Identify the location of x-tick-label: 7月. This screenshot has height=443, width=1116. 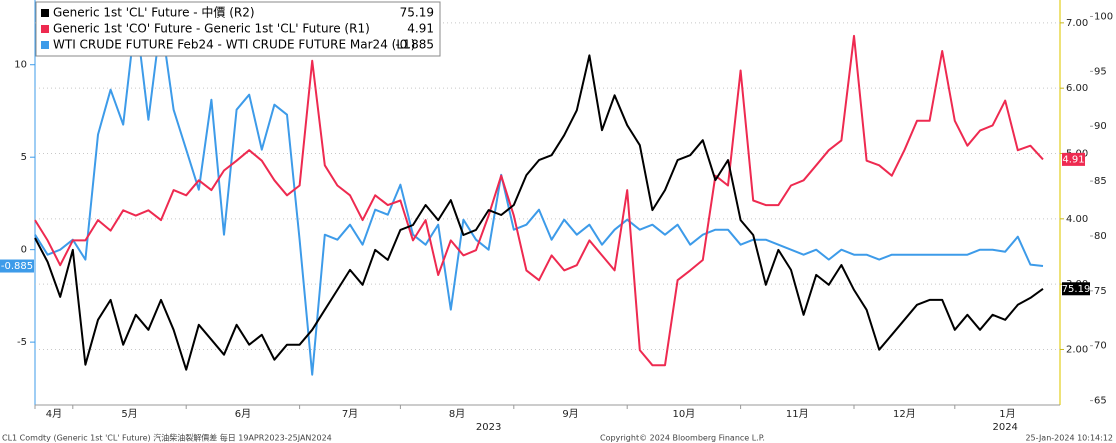
(350, 414).